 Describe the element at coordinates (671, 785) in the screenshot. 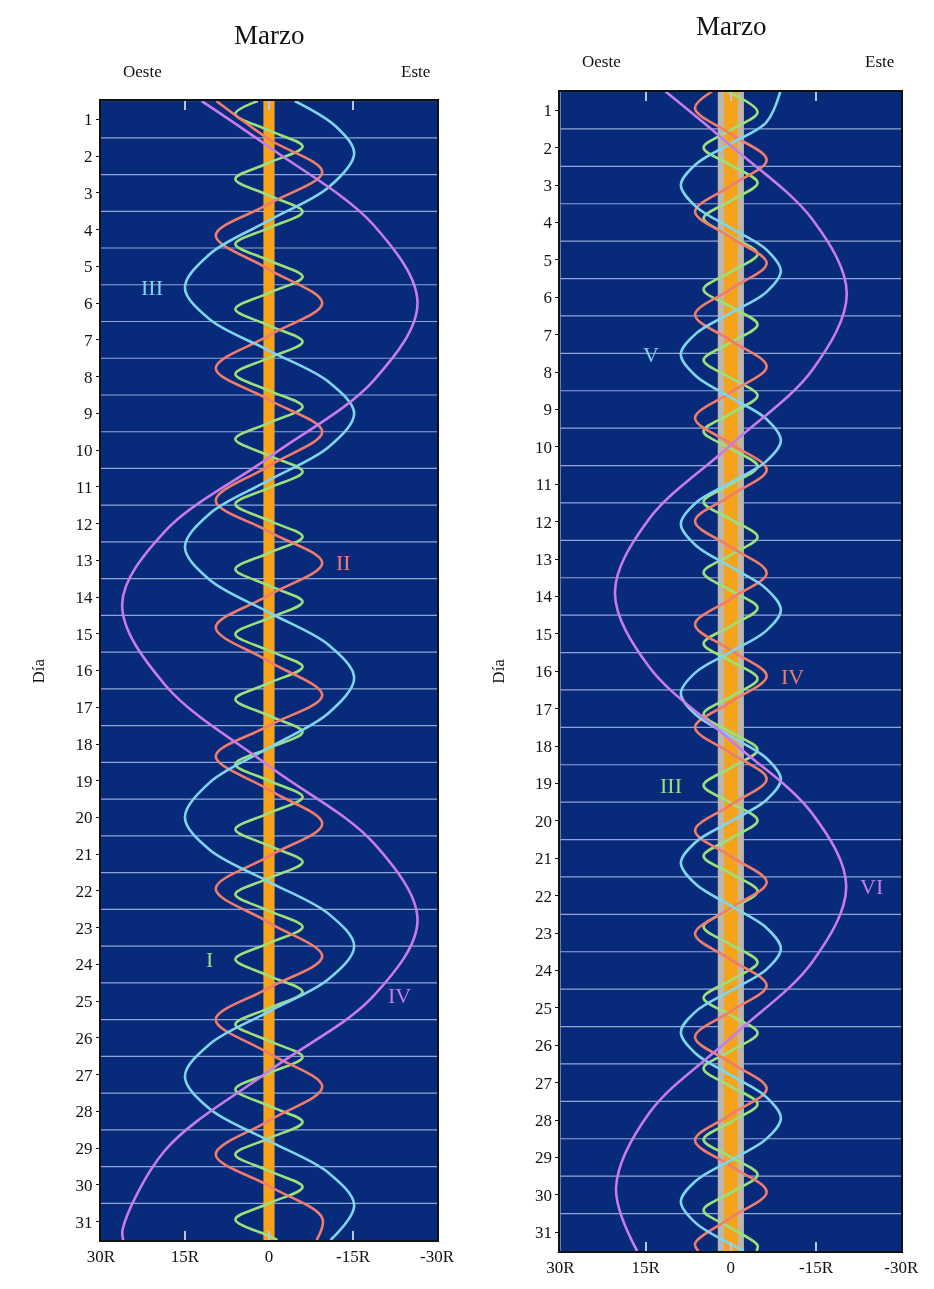

I see `series-label: III` at that location.